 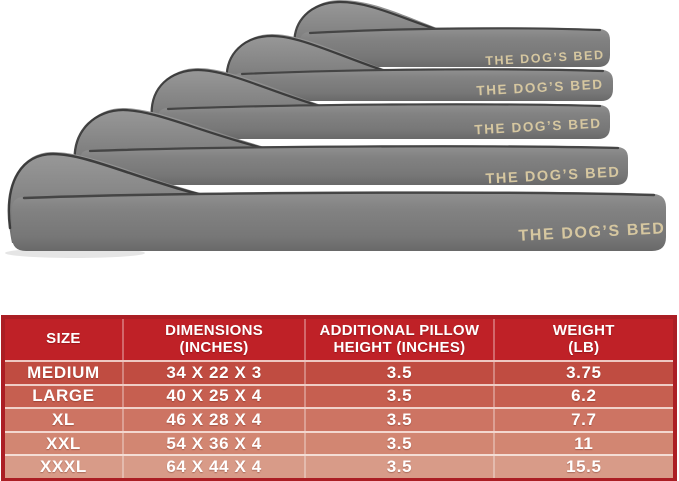 I want to click on bolster-piping-xl, so click(x=239, y=95).